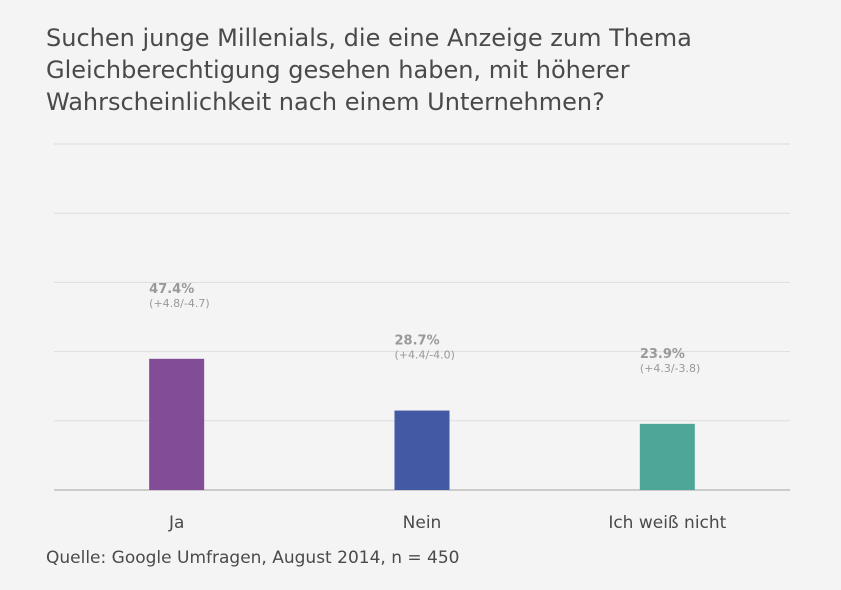 This screenshot has width=841, height=590. I want to click on x-tick-label: Nein, so click(422, 523).